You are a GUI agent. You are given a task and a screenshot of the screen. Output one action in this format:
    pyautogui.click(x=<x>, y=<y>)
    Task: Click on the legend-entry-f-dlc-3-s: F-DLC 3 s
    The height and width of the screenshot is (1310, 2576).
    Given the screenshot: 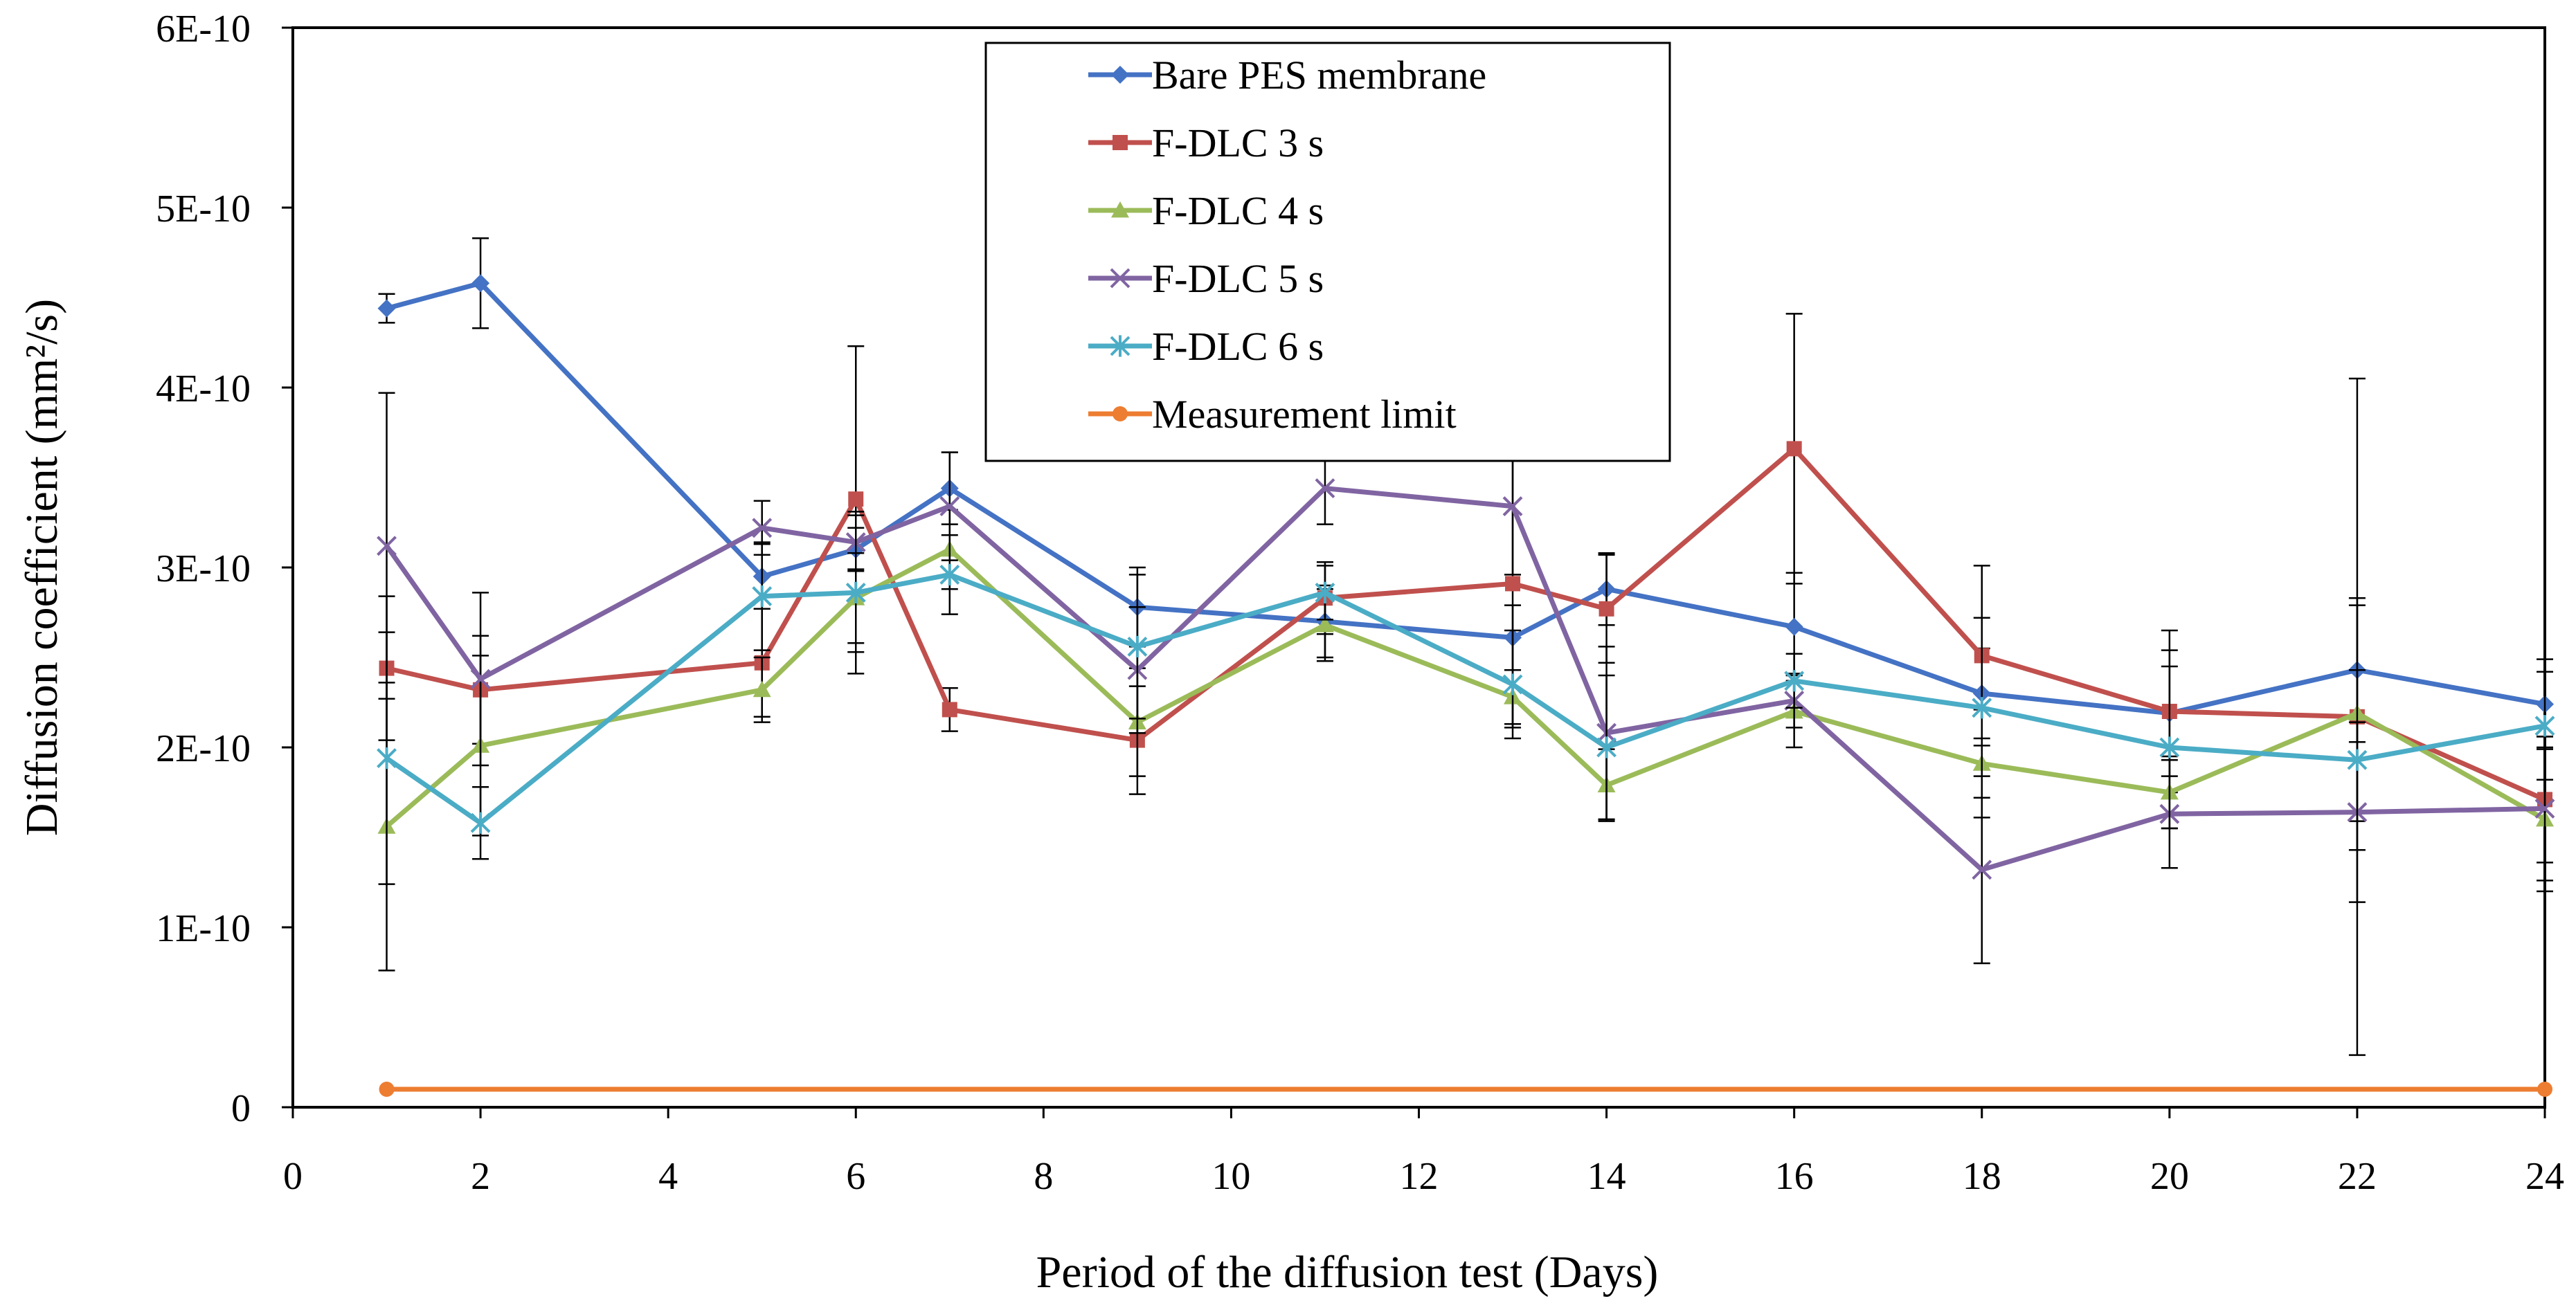 What is the action you would take?
    pyautogui.click(x=1206, y=142)
    